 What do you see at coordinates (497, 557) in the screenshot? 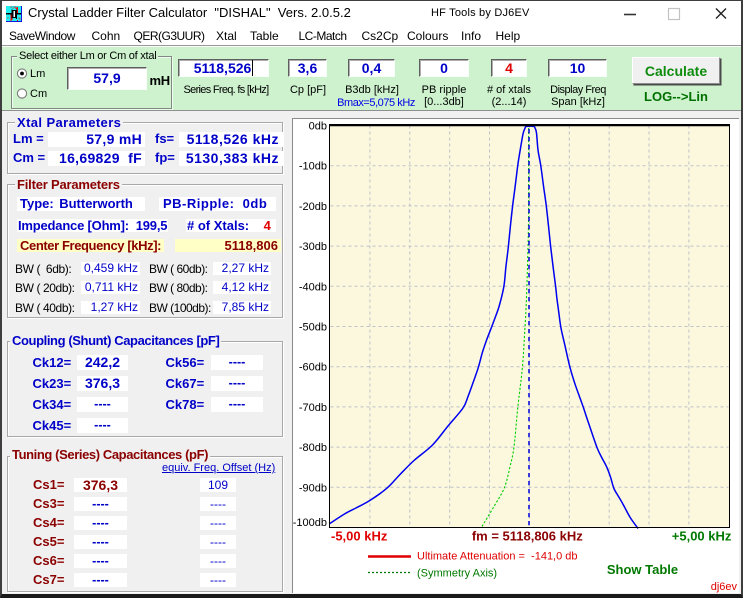
I see `svg-text:Ultimate Attenuation = -141,0: Ultimate Attenuation = -141,0 db` at bounding box center [497, 557].